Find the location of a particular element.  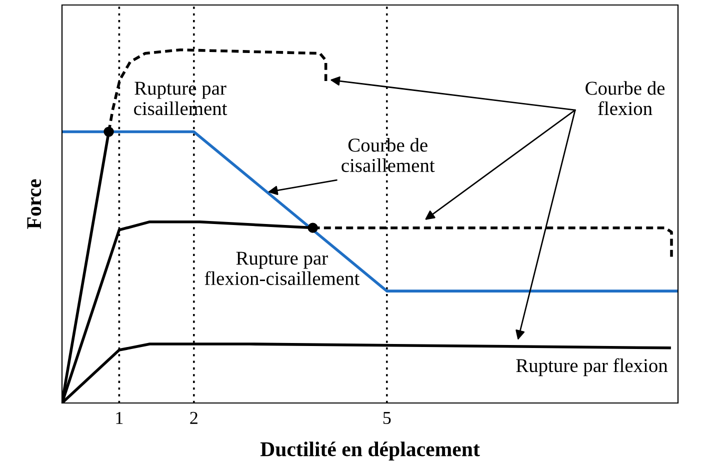

x-tick-label: 2 is located at coordinates (194, 418).